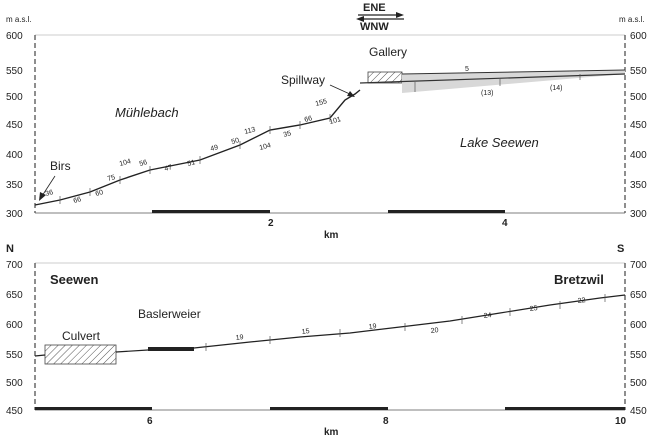 The image size is (655, 436). What do you see at coordinates (80, 354) in the screenshot?
I see `culvert-hatched-block` at bounding box center [80, 354].